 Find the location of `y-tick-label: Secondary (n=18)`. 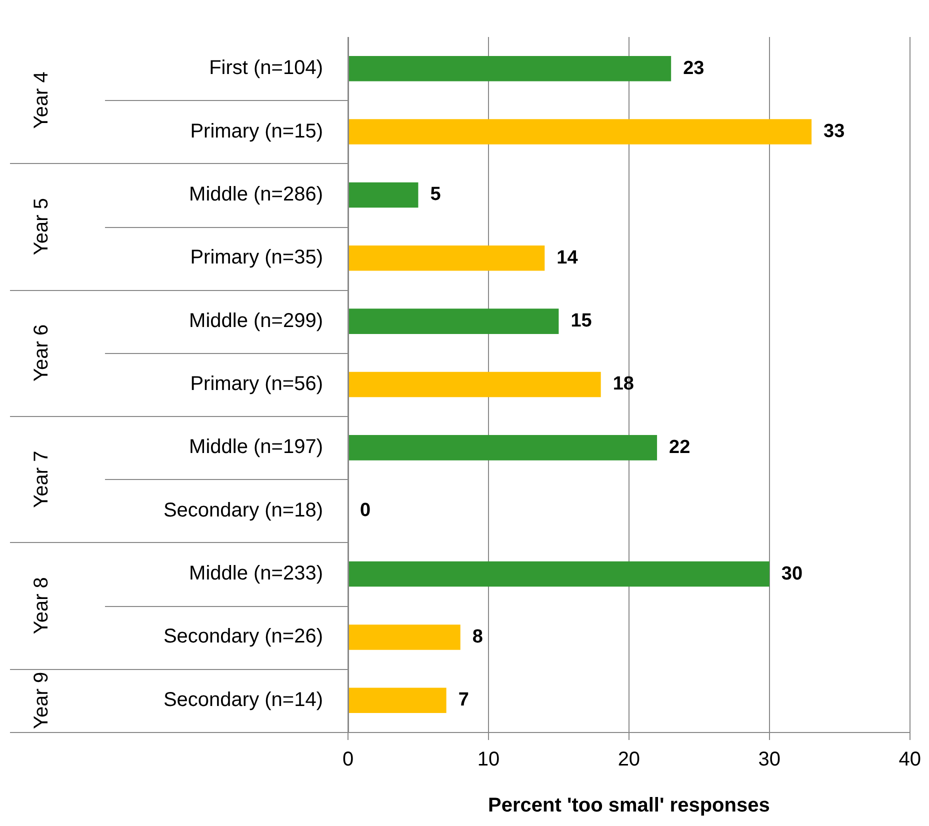

y-tick-label: Secondary (n=18) is located at coordinates (243, 510).